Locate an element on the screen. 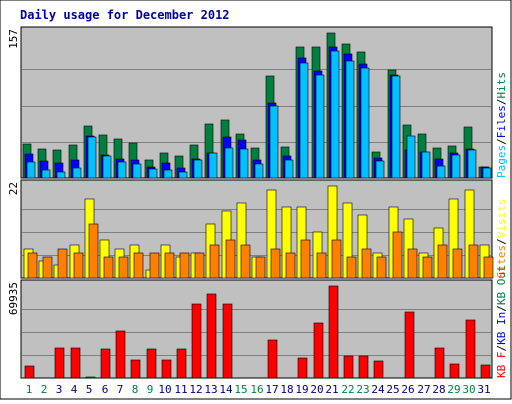  x-tick-label: 31 is located at coordinates (483, 389).